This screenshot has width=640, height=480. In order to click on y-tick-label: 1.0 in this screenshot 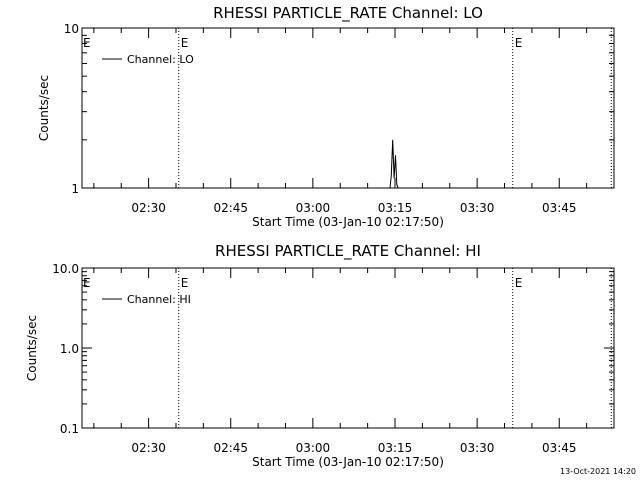, I will do `click(69, 349)`.